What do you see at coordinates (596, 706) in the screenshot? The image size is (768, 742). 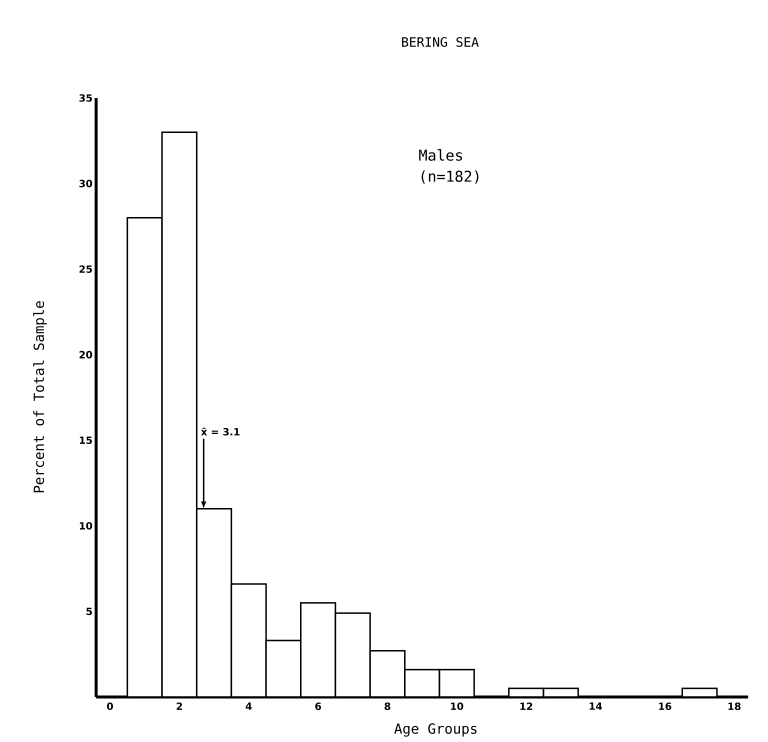 I see `x-tick-label: 14` at bounding box center [596, 706].